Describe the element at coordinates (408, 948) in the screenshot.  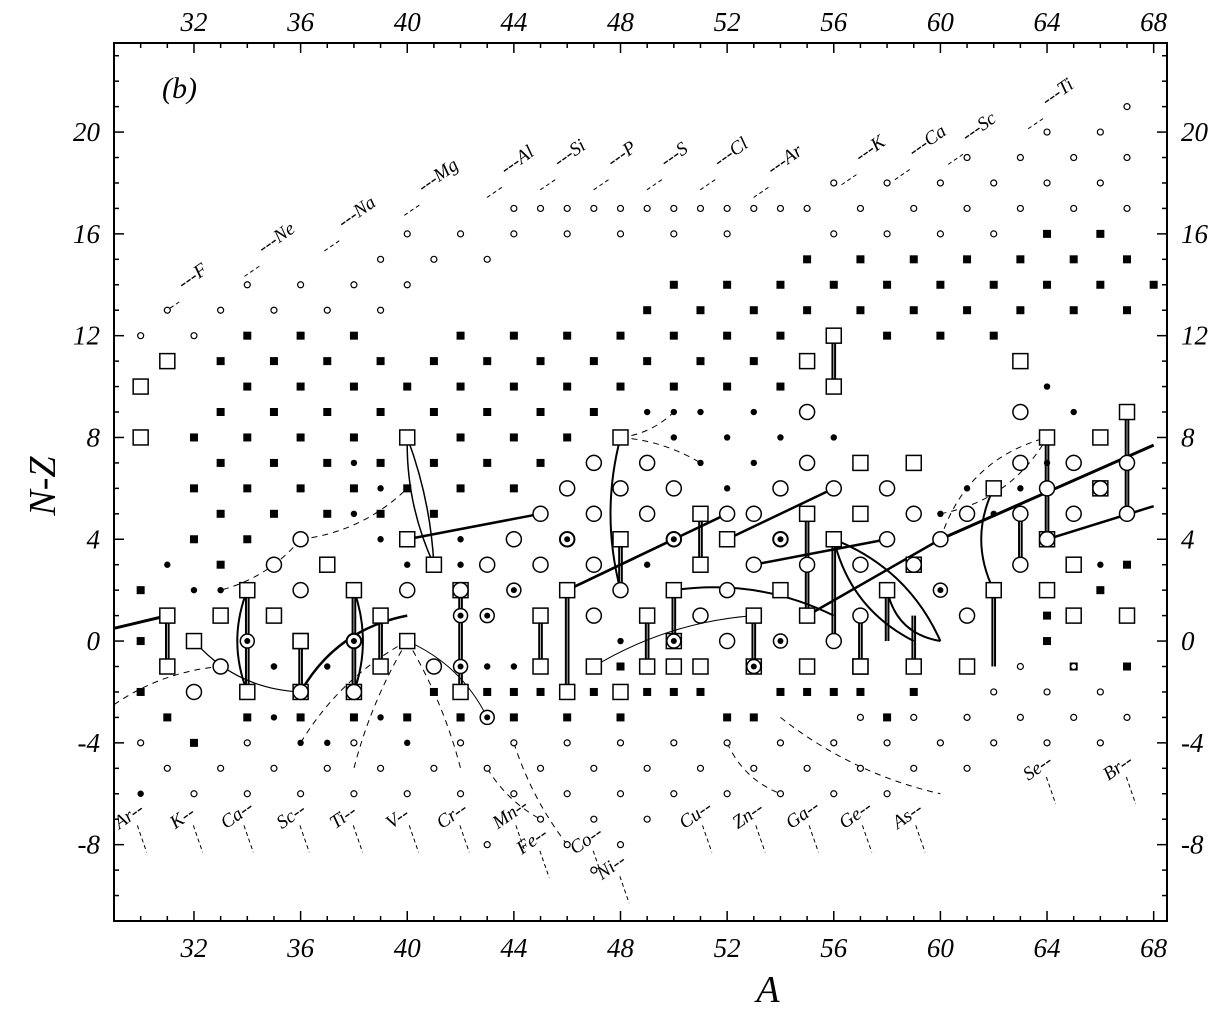
I see `x-tick-label-bottom: 40` at that location.